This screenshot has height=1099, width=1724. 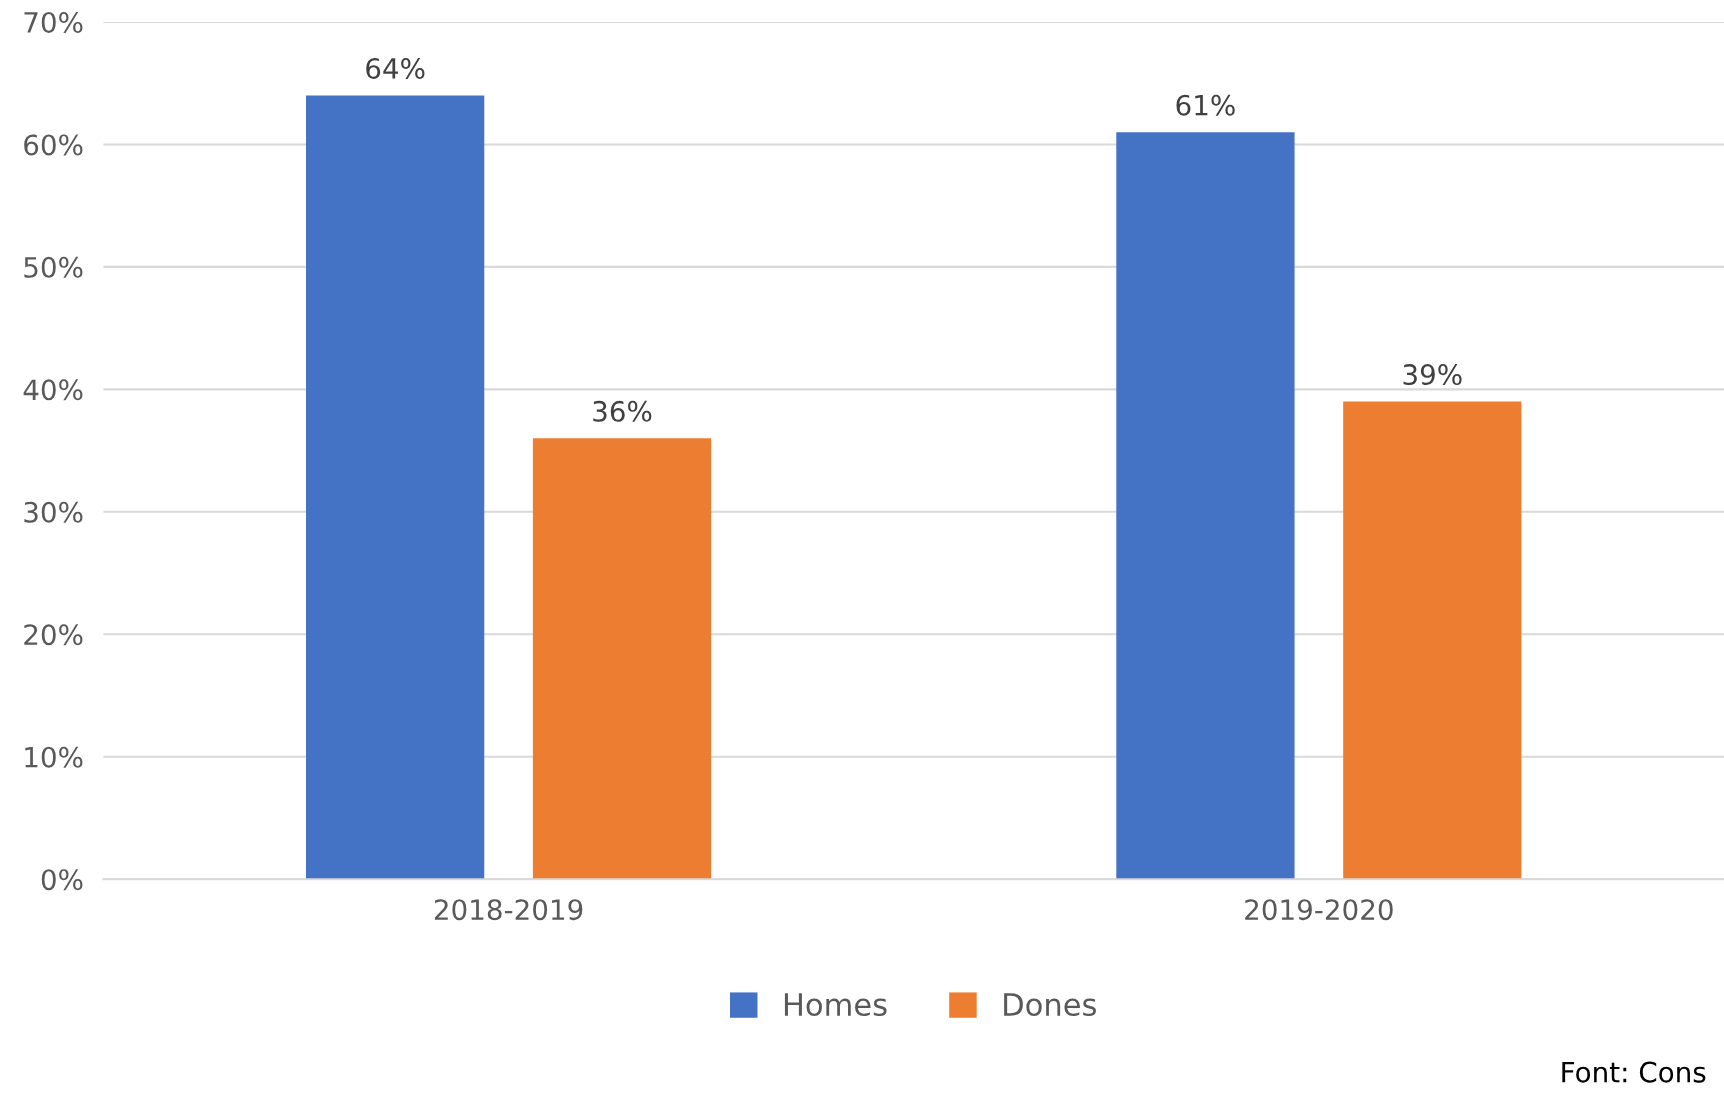 I want to click on y-tick-label: 60%, so click(x=53, y=145).